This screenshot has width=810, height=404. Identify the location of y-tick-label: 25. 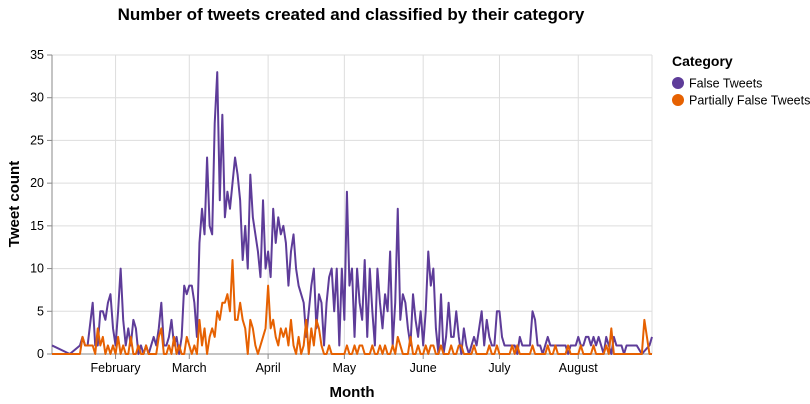
(37, 140).